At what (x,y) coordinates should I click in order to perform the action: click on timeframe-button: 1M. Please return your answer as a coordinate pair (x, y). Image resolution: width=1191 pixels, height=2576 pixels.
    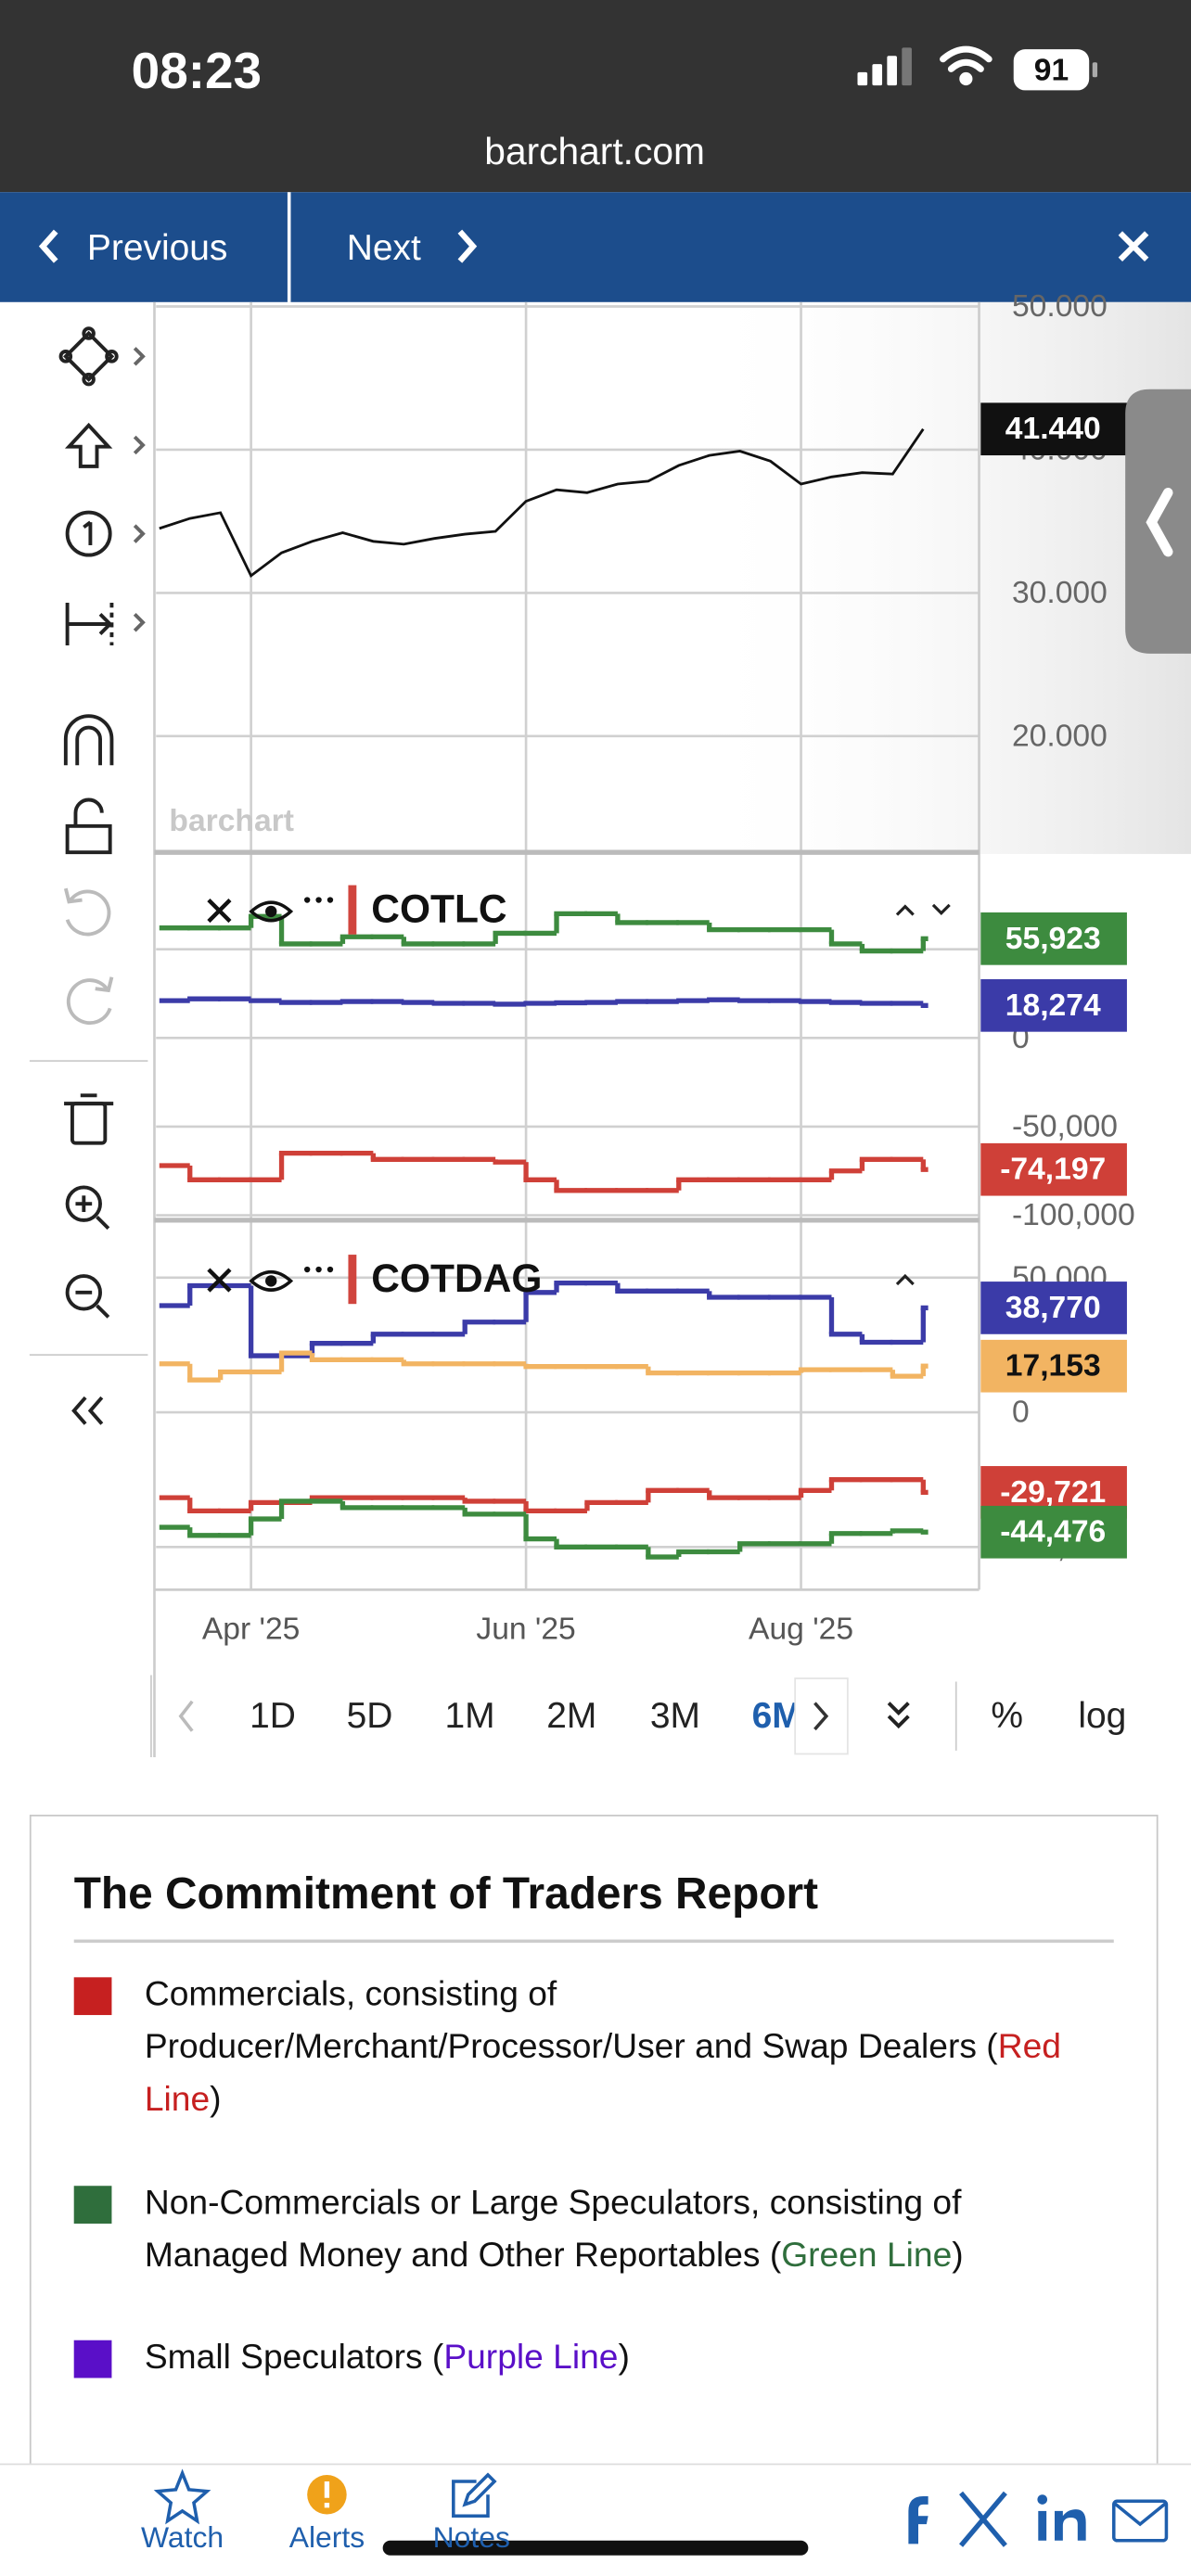
    Looking at the image, I should click on (469, 1716).